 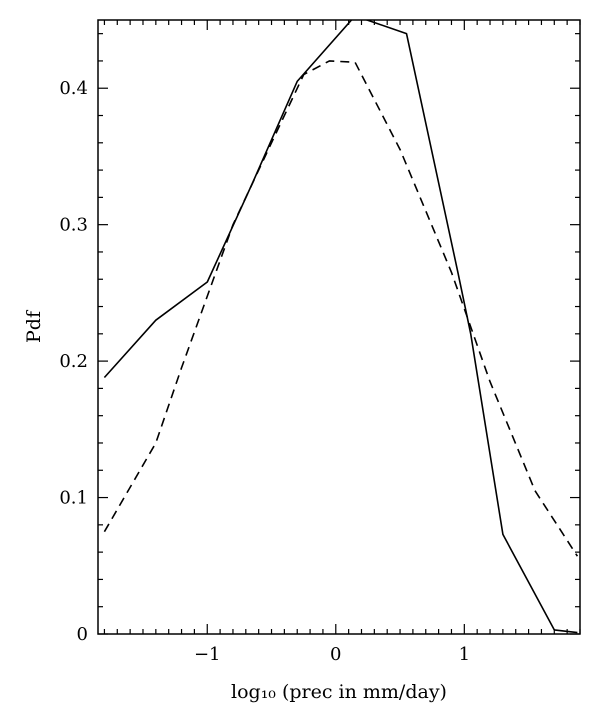 I want to click on y-tick-label: 0.2, so click(x=73, y=361).